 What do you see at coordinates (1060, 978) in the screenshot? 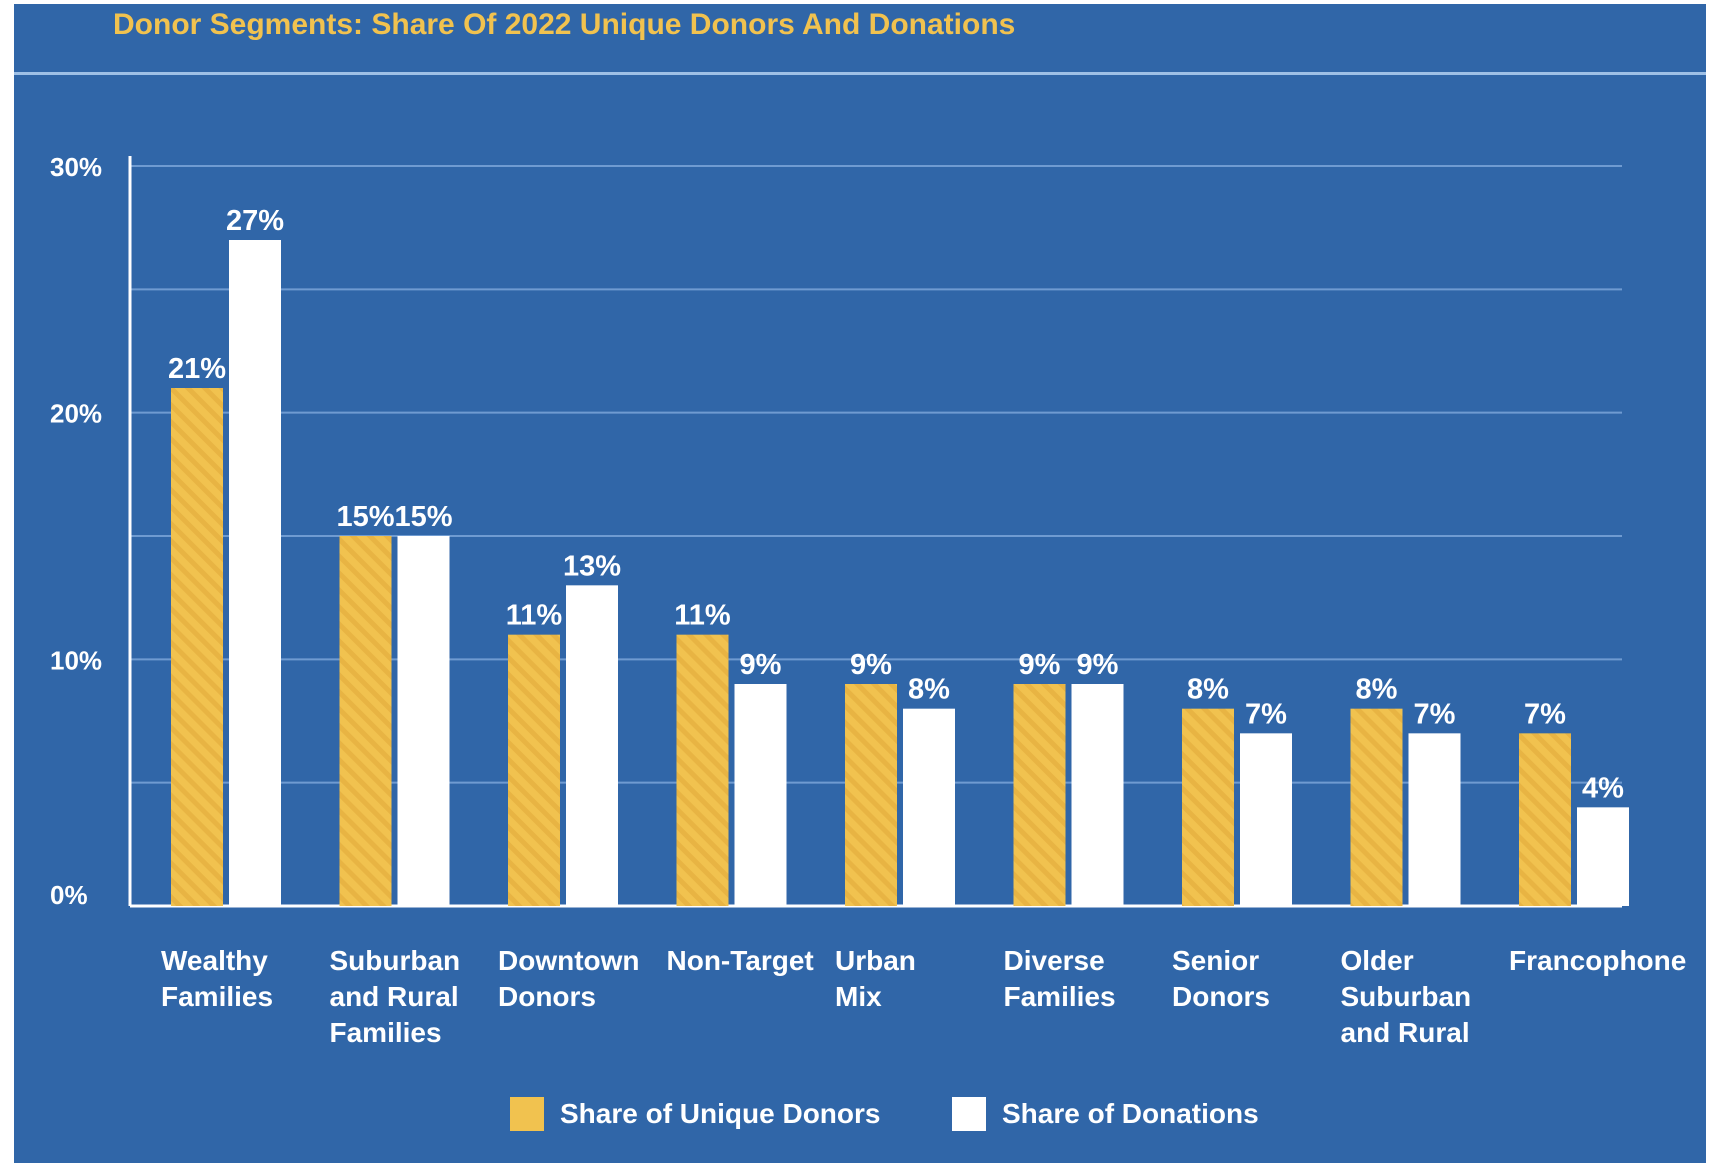
I see `category-label: Diverse Families` at bounding box center [1060, 978].